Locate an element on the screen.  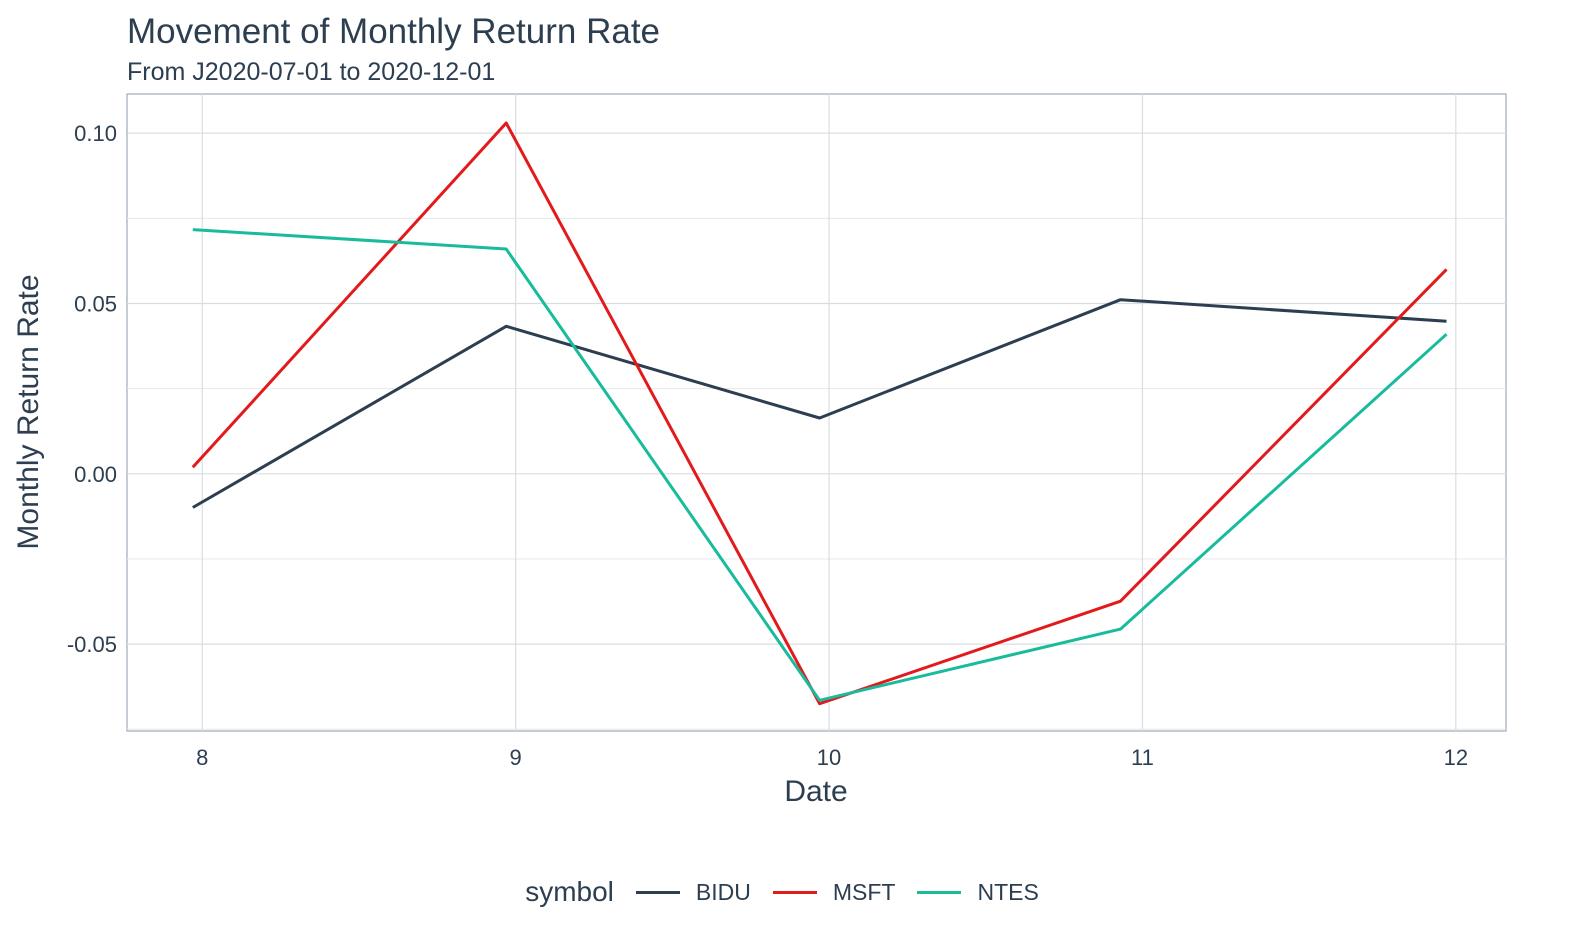
x-axis-label: Date is located at coordinates (815, 791).